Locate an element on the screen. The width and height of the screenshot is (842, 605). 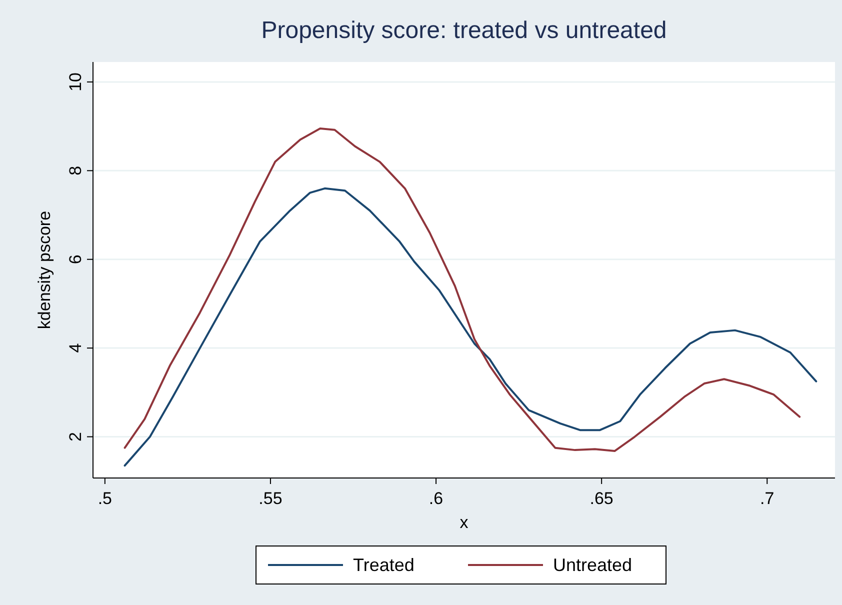
y-tick-label: 8 is located at coordinates (75, 171).